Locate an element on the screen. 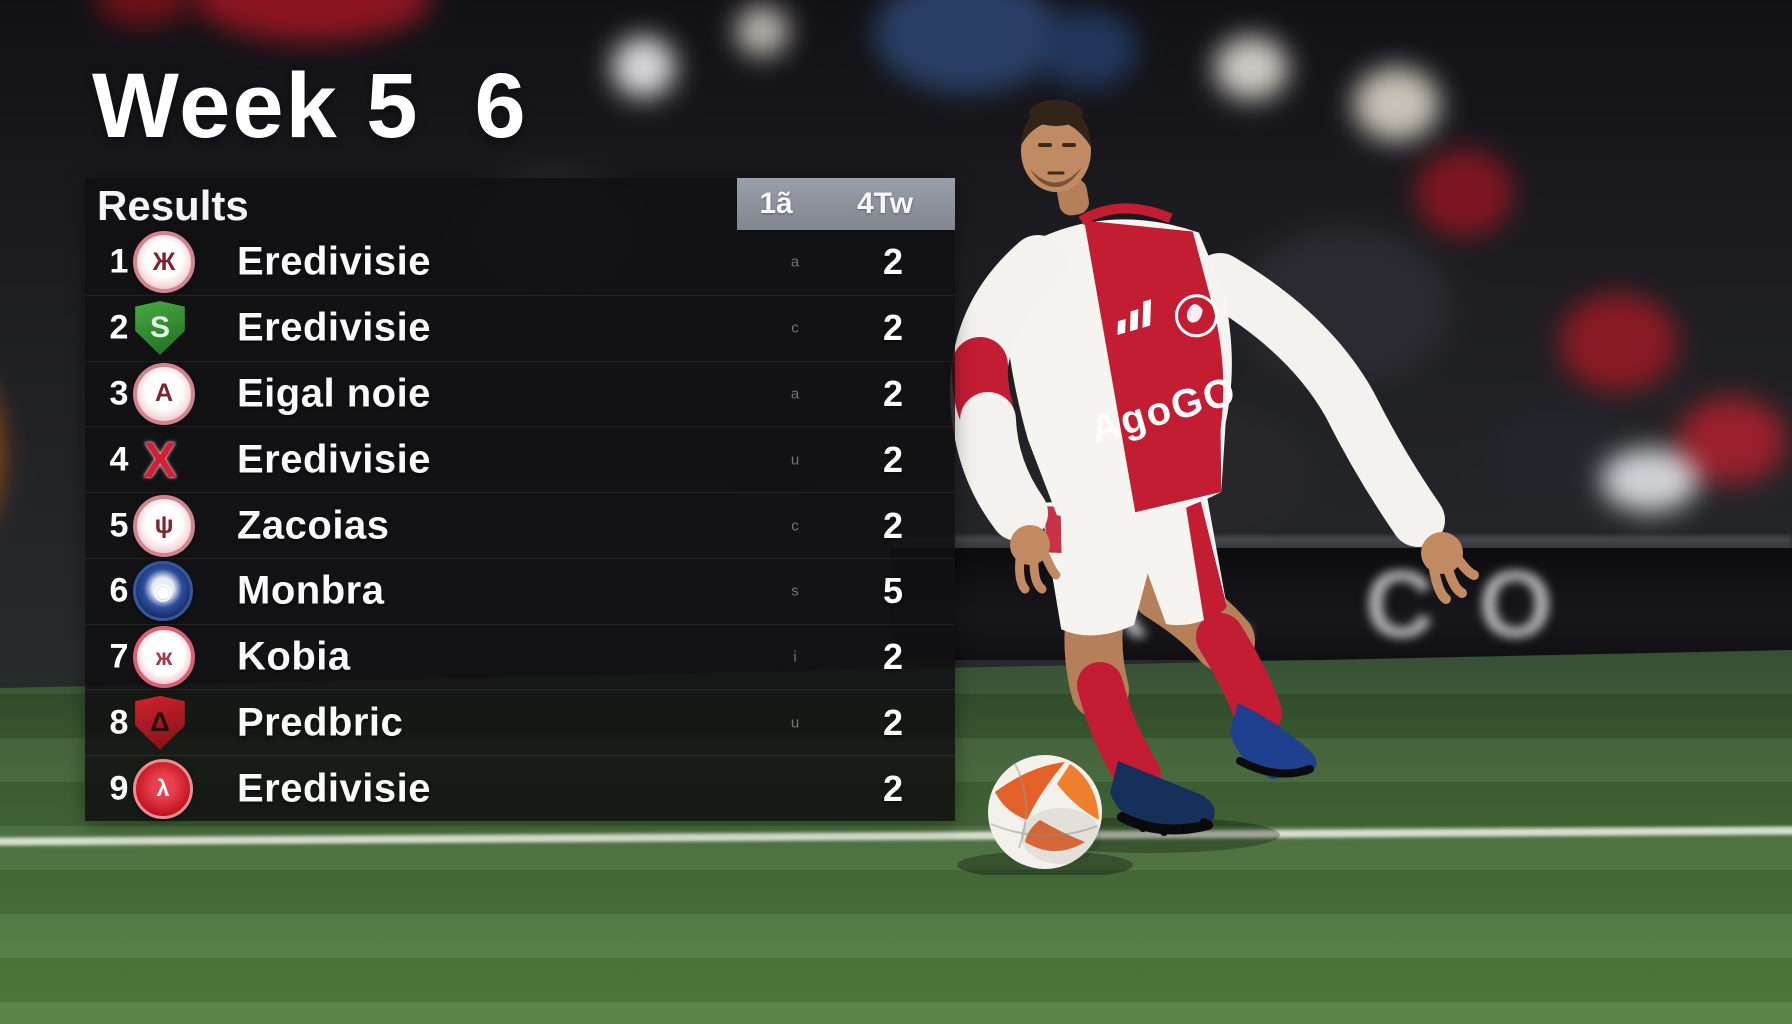  mid-mark: i is located at coordinates (795, 657).